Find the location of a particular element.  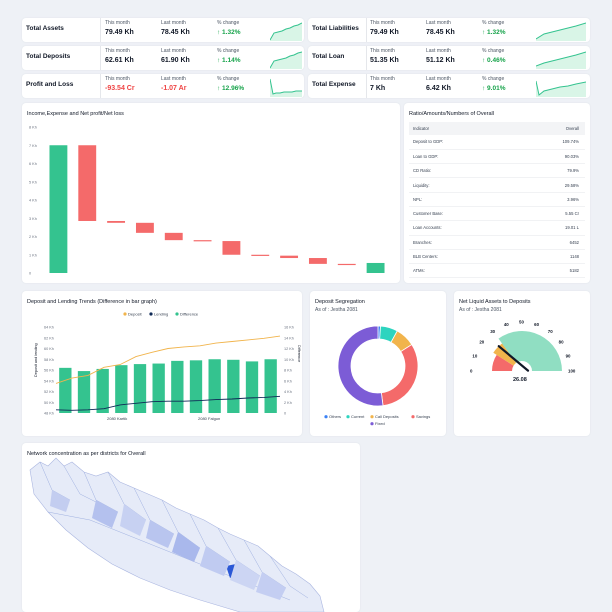

table-row: NPL: 3.96% is located at coordinates (497, 199).